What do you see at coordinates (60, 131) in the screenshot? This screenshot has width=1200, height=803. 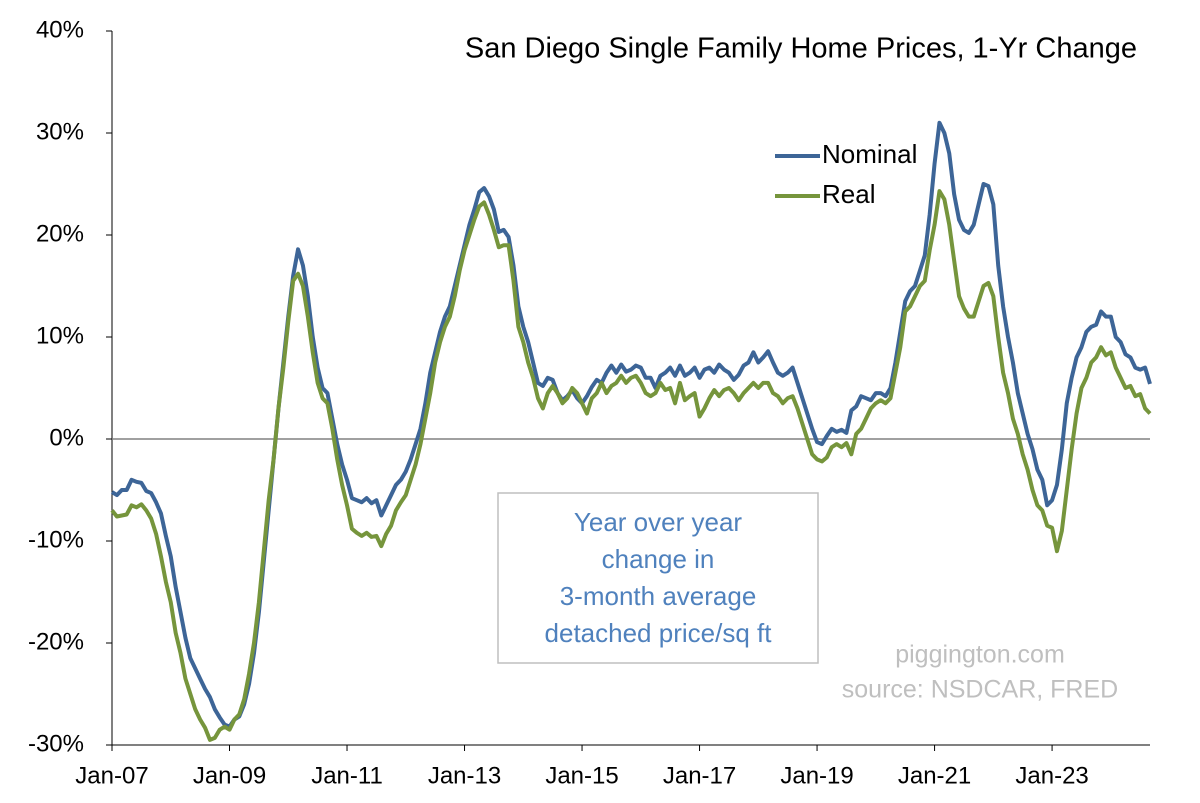 I see `y-tick-label: 30%` at bounding box center [60, 131].